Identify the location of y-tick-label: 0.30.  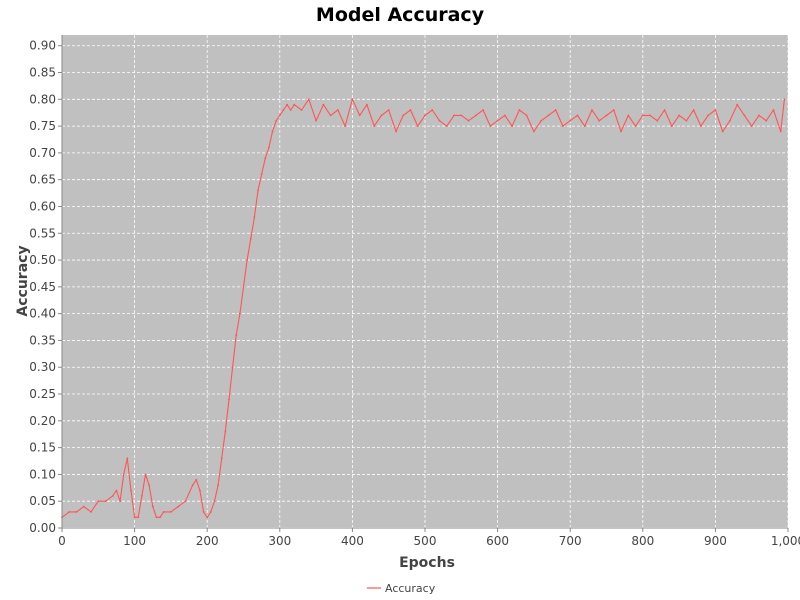
(42, 367).